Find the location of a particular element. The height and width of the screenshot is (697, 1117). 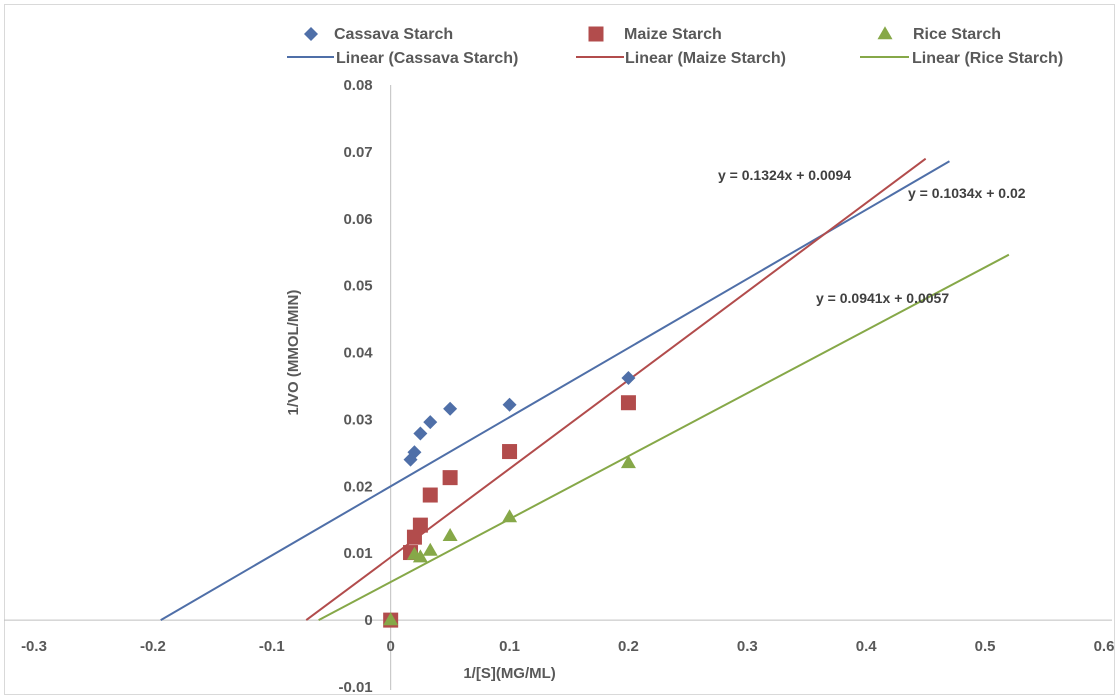

y-tick-label: 0.06 is located at coordinates (357, 219).